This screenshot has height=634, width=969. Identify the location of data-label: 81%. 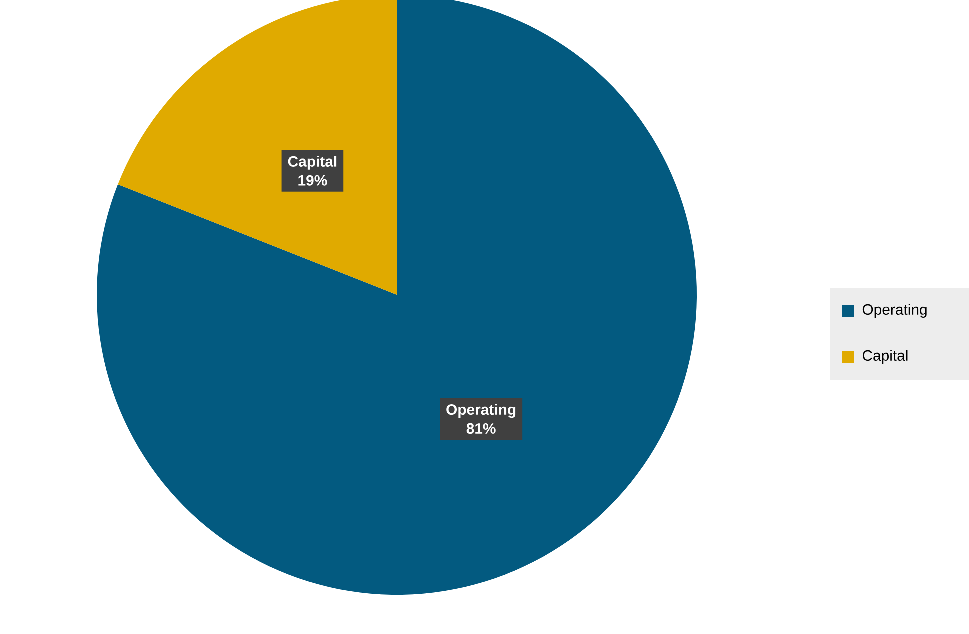
(481, 428).